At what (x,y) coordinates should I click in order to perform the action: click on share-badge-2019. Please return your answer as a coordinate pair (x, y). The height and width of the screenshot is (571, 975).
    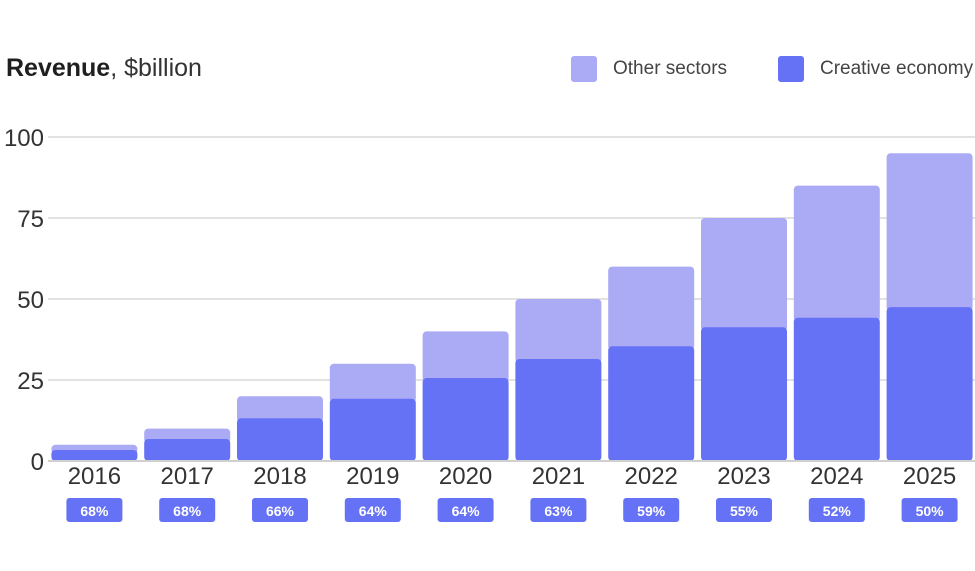
    Looking at the image, I should click on (372, 510).